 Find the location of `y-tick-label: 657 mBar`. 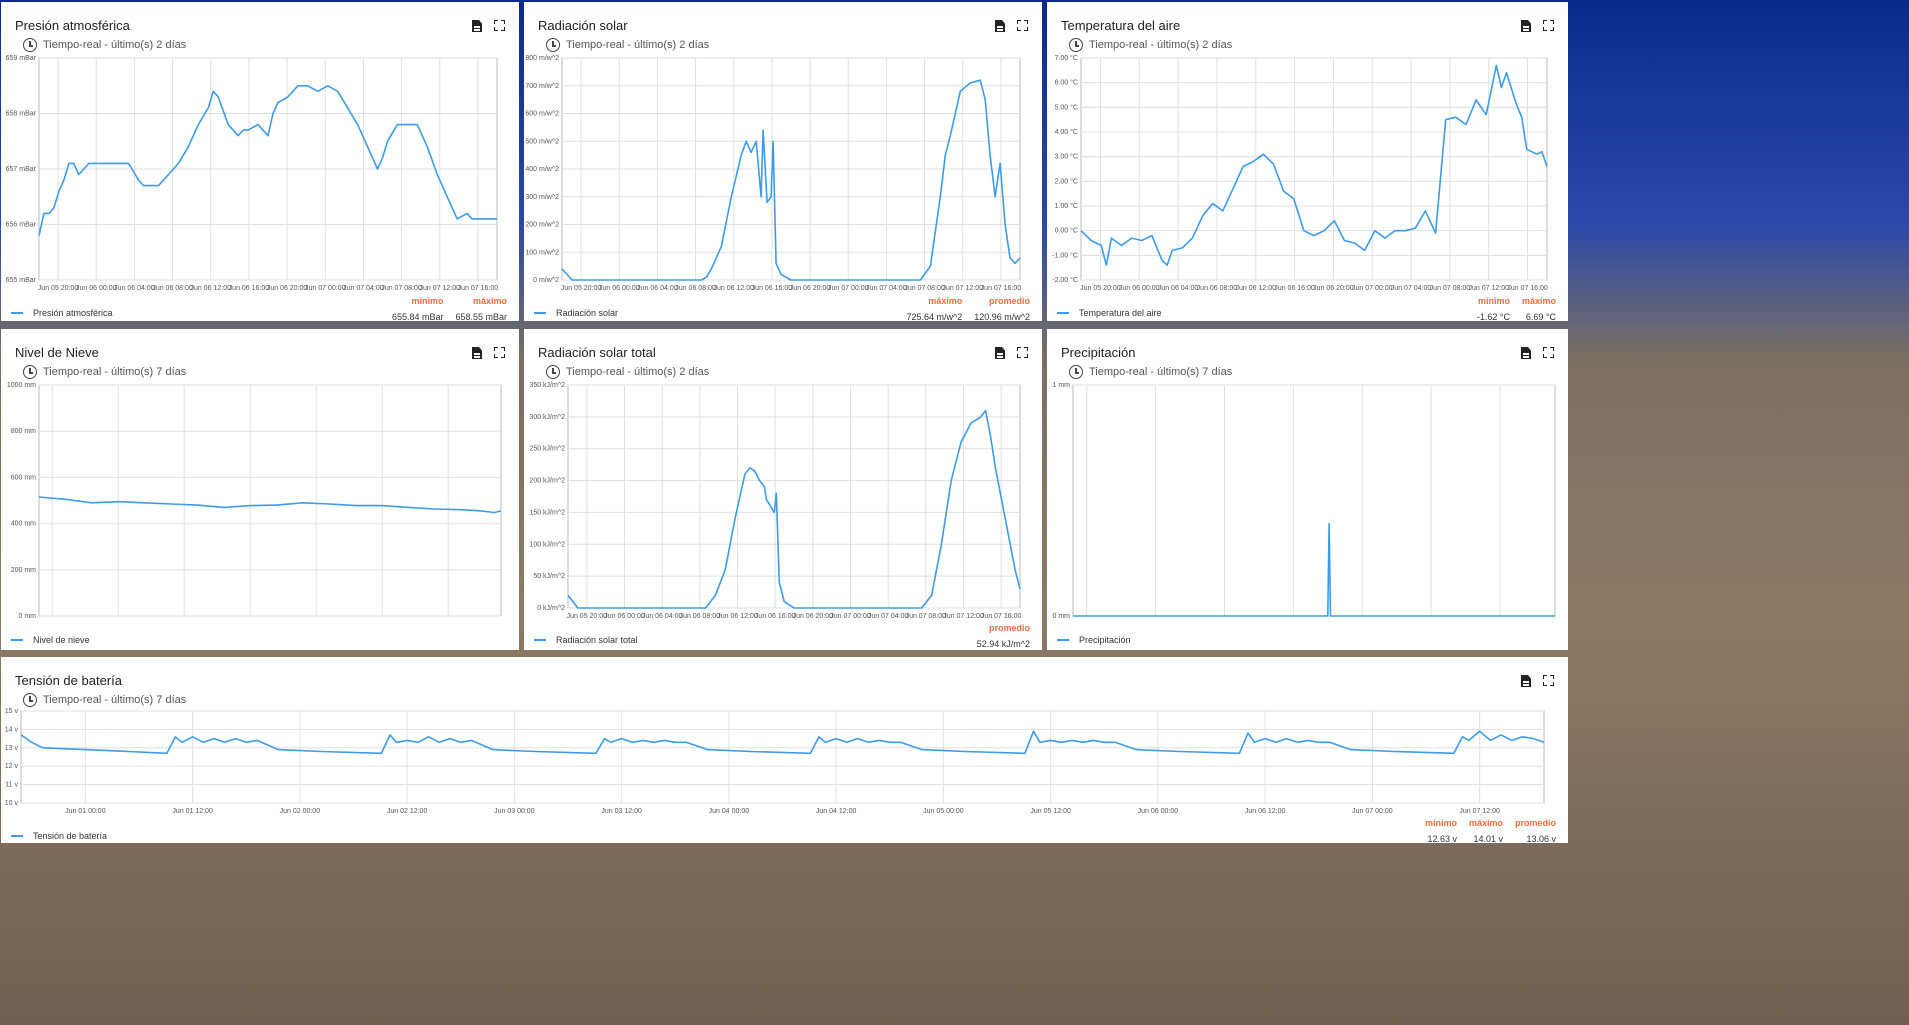

y-tick-label: 657 mBar is located at coordinates (21, 169).